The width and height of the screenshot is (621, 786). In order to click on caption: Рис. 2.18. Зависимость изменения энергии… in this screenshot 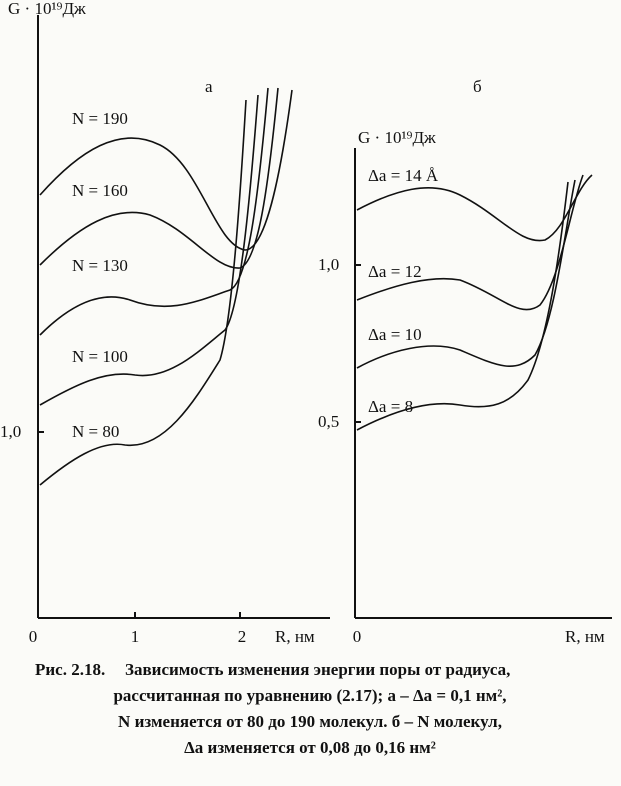, I will do `click(272, 708)`.